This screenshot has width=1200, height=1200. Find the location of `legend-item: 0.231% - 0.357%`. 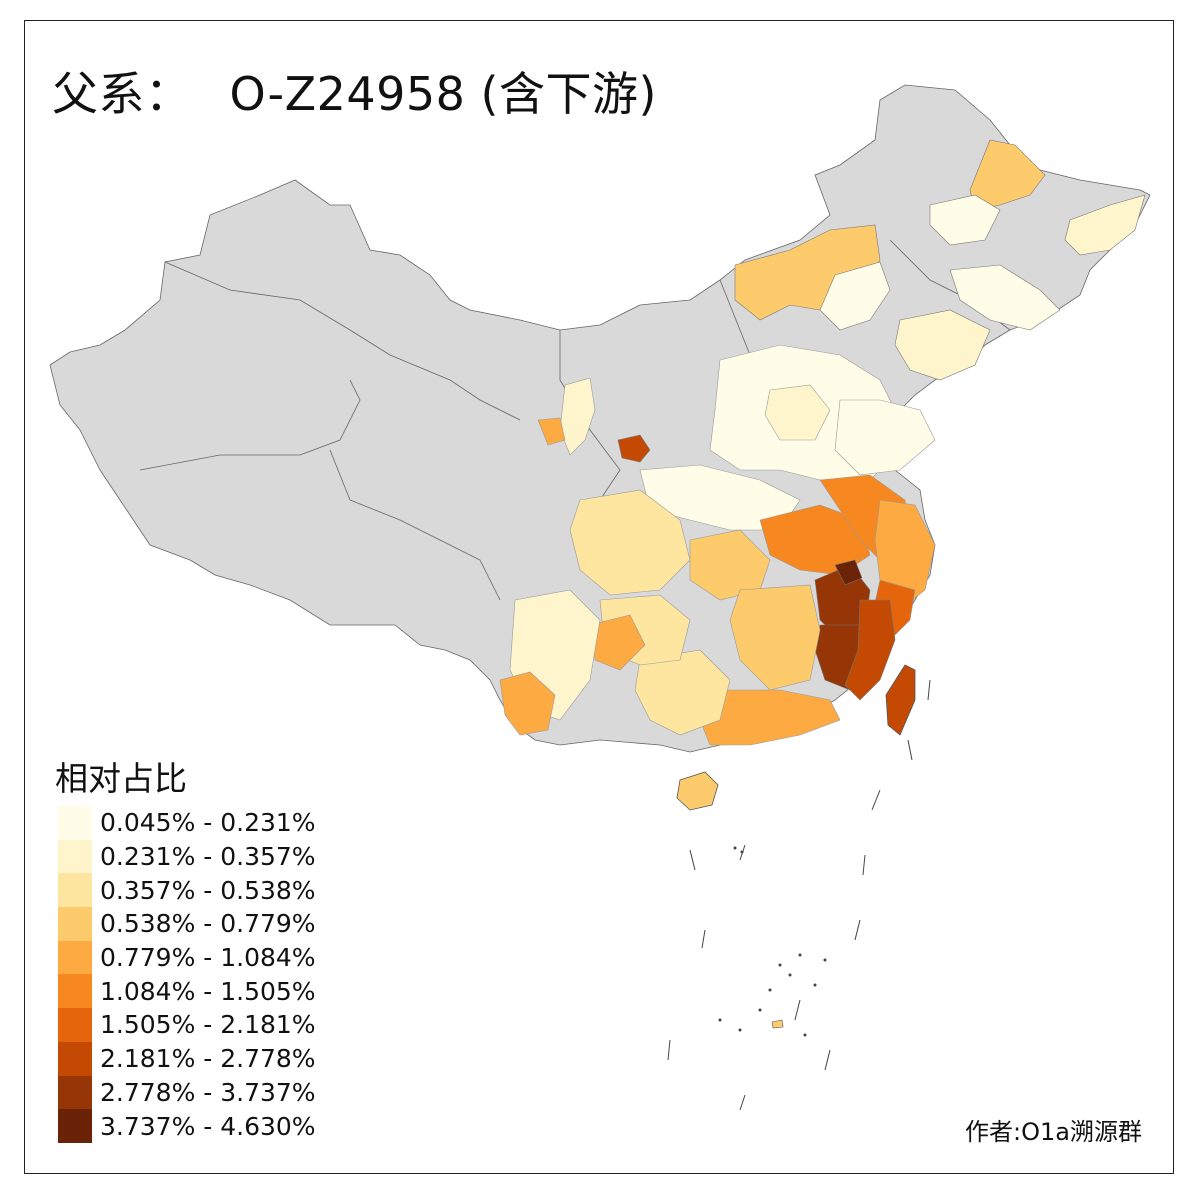

legend-item: 0.231% - 0.357% is located at coordinates (187, 856).